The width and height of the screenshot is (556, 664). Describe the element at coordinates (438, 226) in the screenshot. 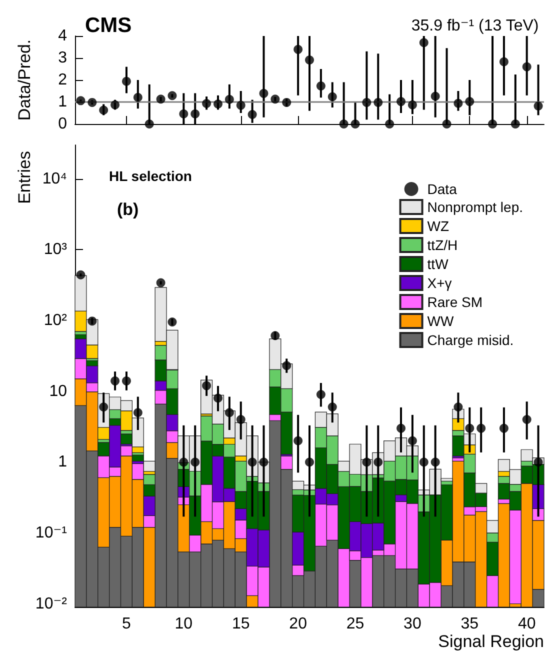

I see `legend-label: WZ` at that location.